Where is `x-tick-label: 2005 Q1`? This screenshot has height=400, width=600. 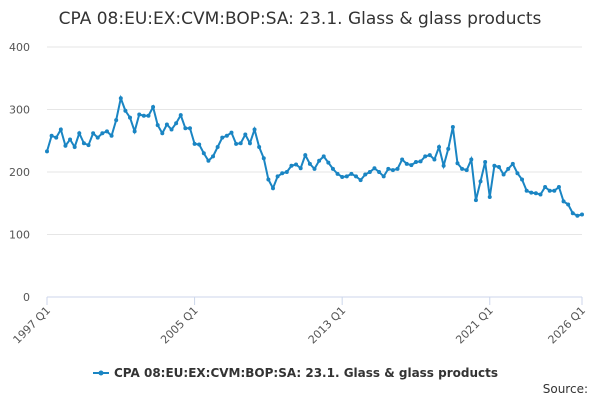
x-tick-label: 2005 Q1 is located at coordinates (179, 325).